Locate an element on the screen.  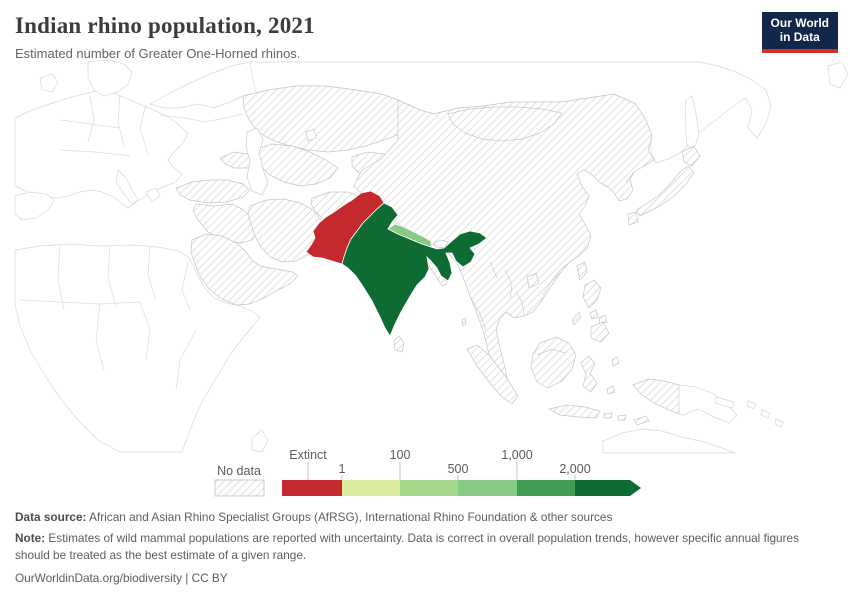
island-taiwan is located at coordinates (582, 271).